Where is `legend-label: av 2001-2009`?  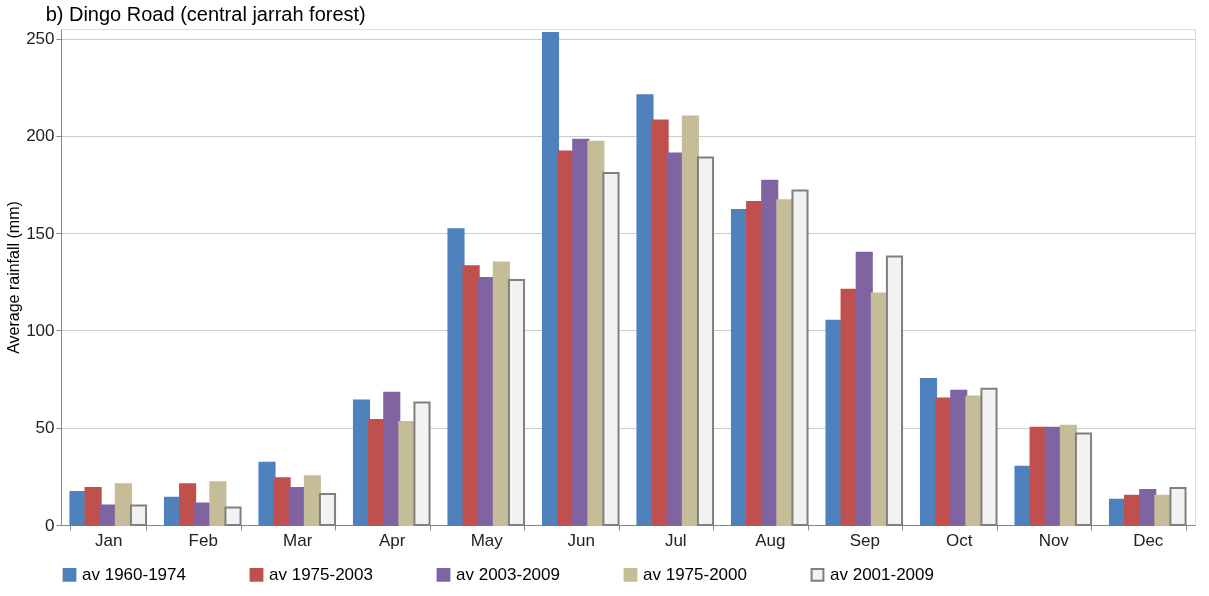
legend-label: av 2001-2009 is located at coordinates (882, 574).